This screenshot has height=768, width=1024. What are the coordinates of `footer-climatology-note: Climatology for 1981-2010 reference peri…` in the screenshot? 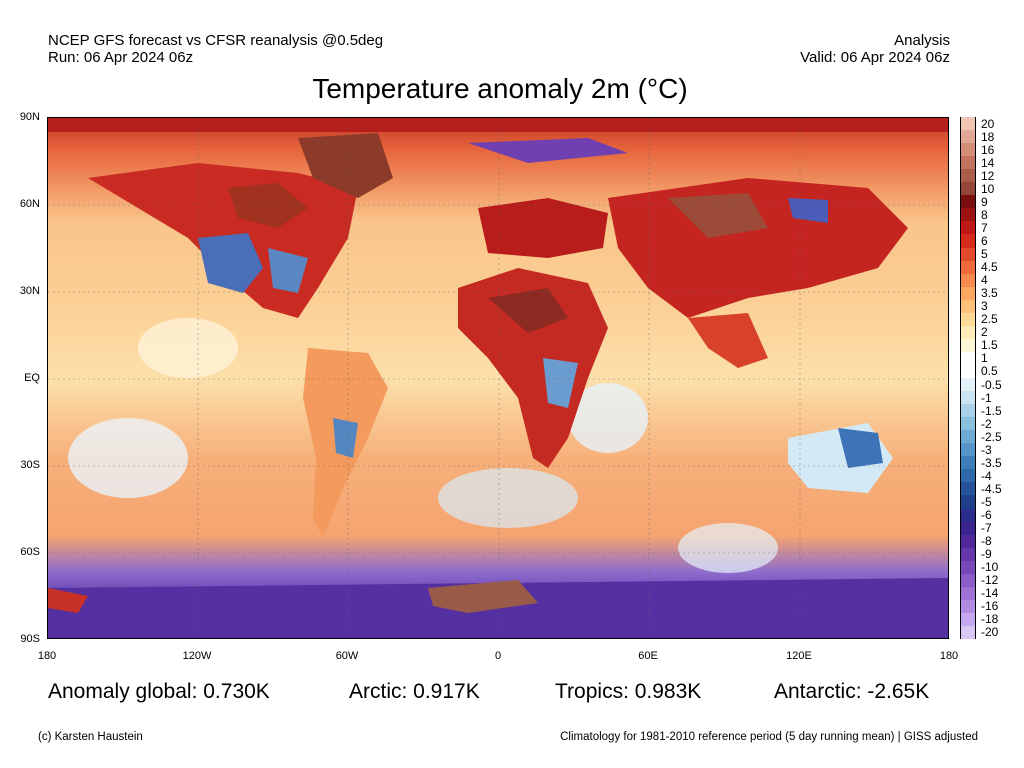 It's located at (769, 737).